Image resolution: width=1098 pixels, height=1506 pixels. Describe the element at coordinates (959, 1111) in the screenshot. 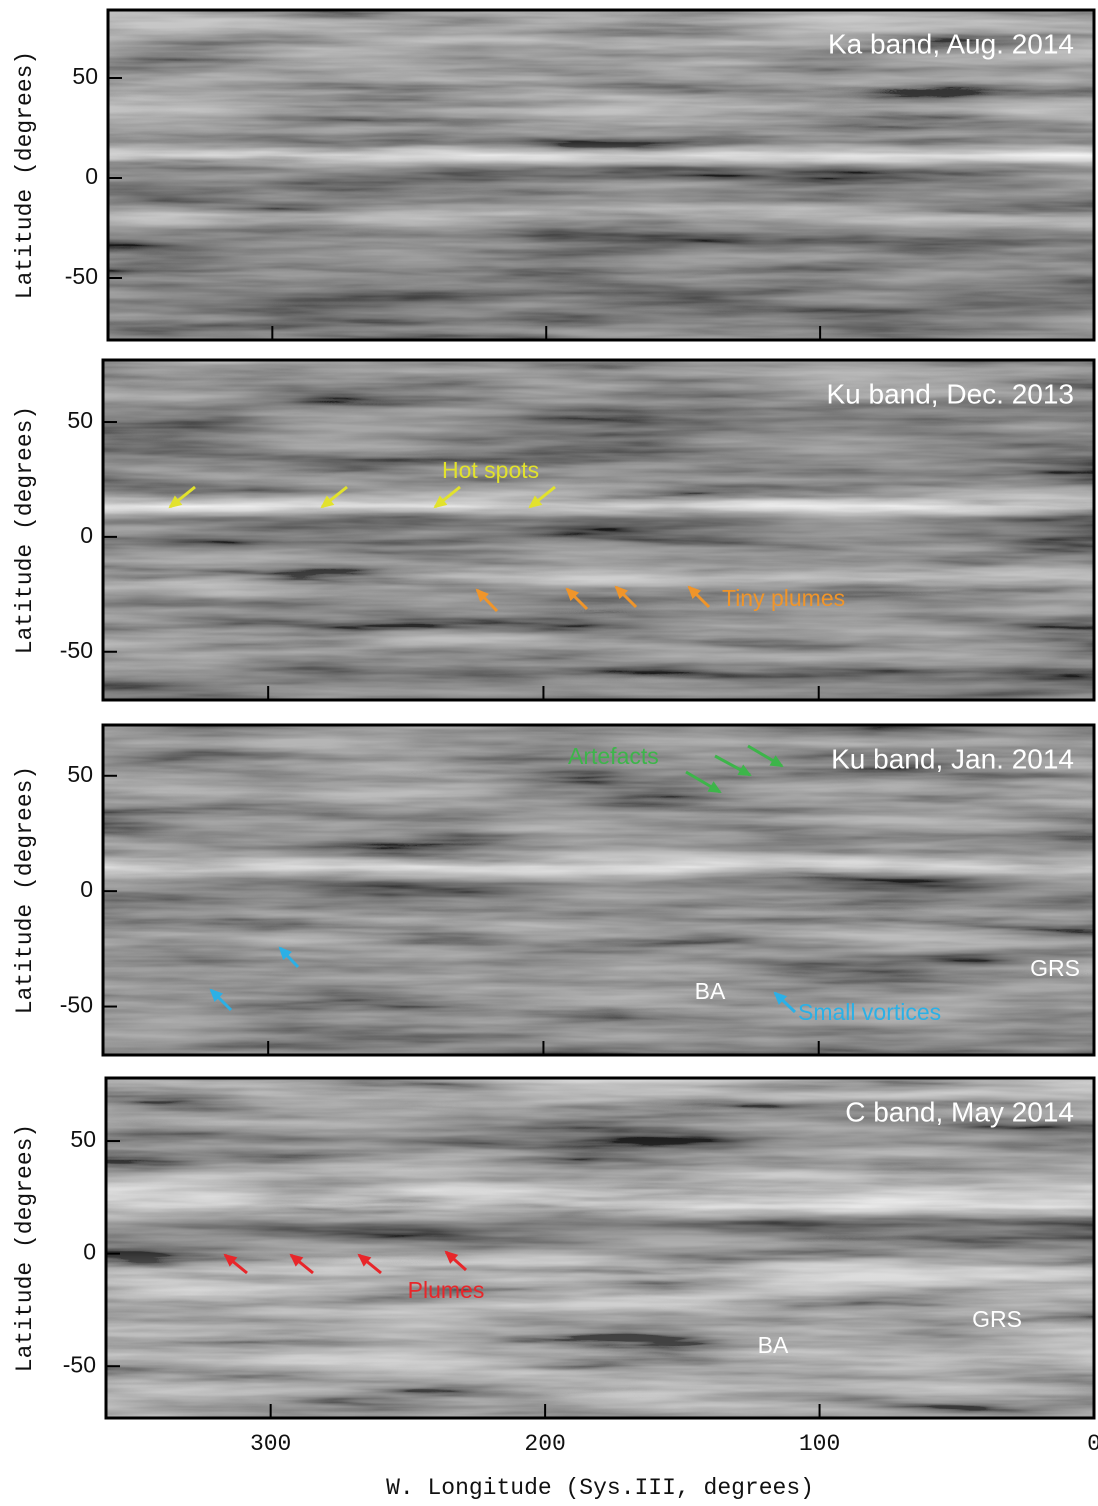

I see `panel-title: C band, May 2014` at that location.